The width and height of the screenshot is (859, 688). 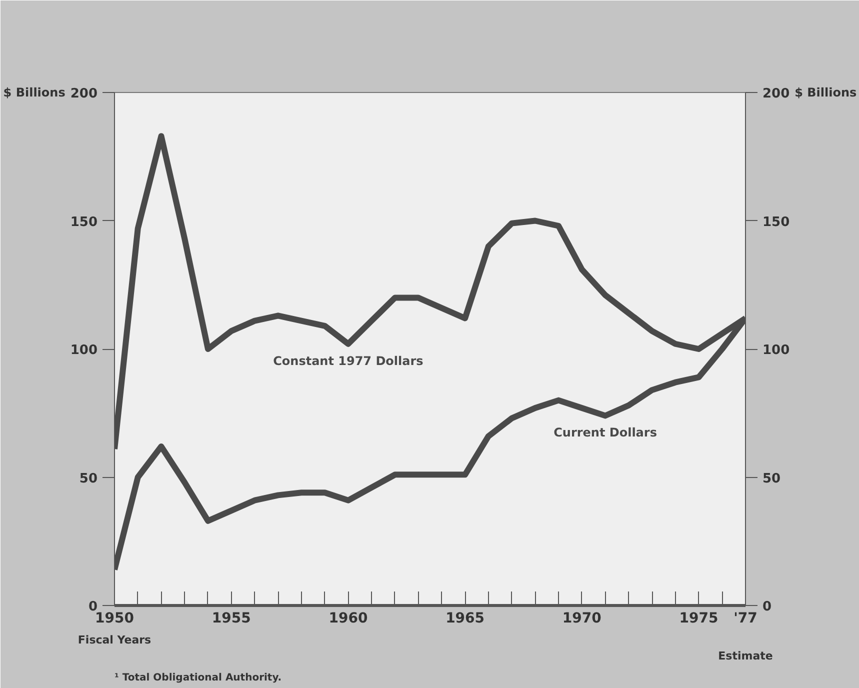 What do you see at coordinates (605, 433) in the screenshot?
I see `series-label: Current Dollars` at bounding box center [605, 433].